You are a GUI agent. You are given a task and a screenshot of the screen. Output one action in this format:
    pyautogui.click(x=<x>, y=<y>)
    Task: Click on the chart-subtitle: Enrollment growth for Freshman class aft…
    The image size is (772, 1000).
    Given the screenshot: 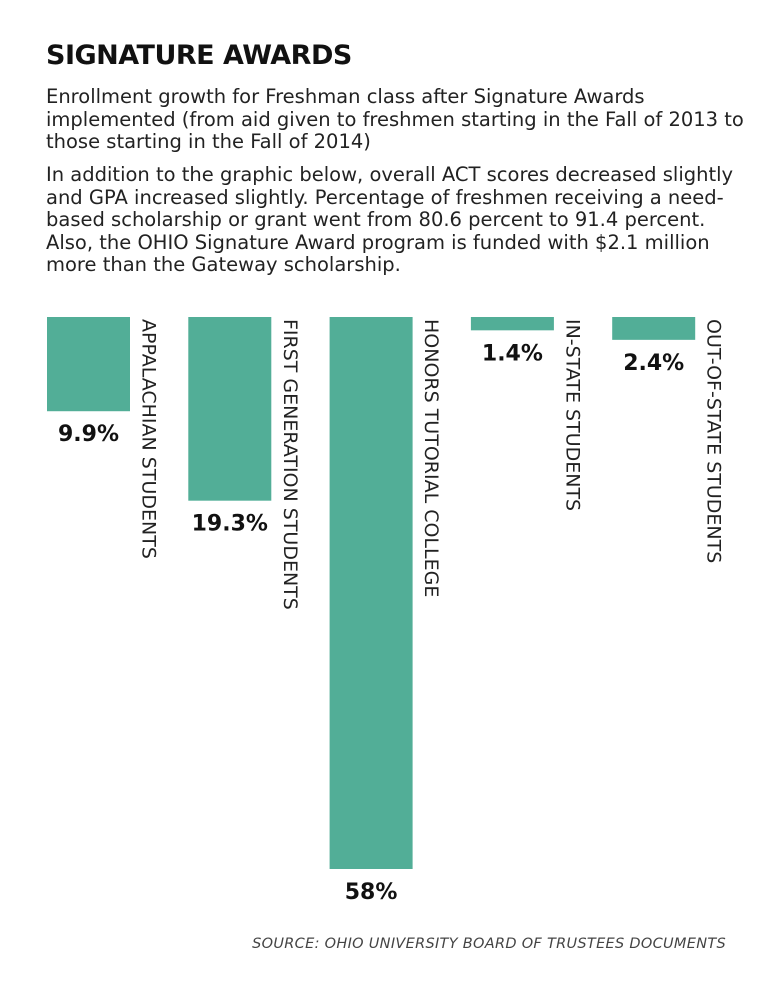 What is the action you would take?
    pyautogui.click(x=395, y=119)
    